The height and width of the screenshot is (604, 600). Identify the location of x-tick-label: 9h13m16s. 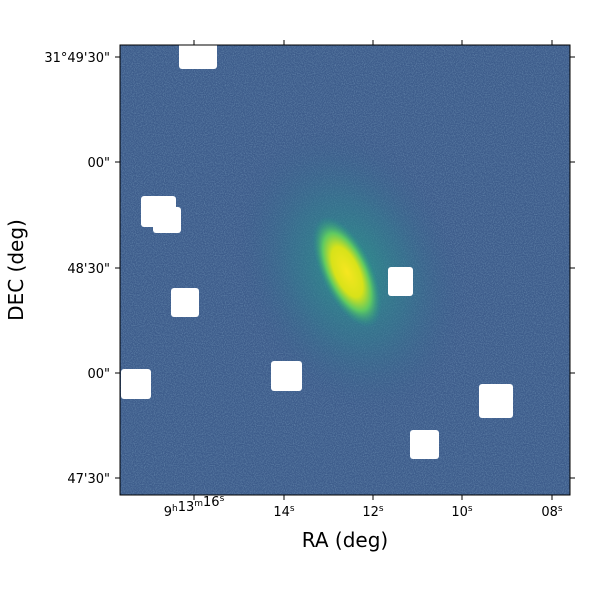
(194, 507).